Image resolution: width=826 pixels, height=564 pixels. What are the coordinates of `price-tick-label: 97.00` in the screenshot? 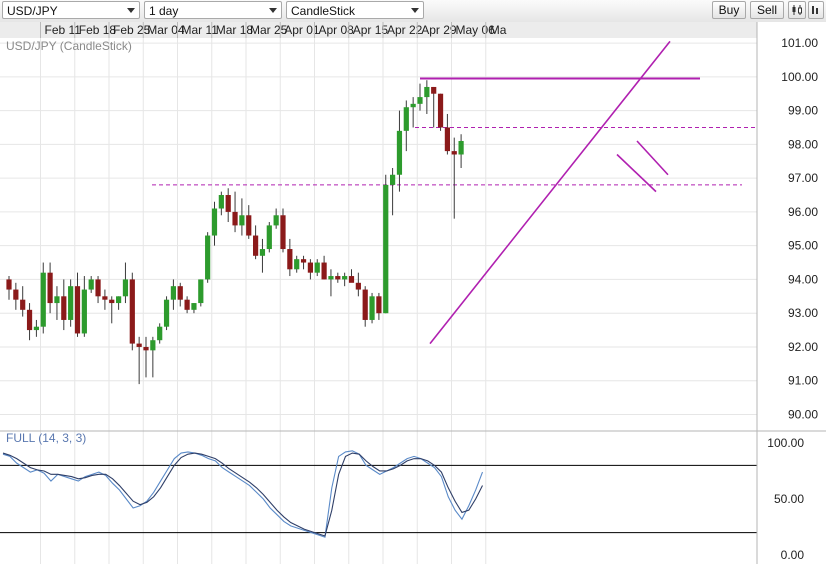 It's located at (803, 178).